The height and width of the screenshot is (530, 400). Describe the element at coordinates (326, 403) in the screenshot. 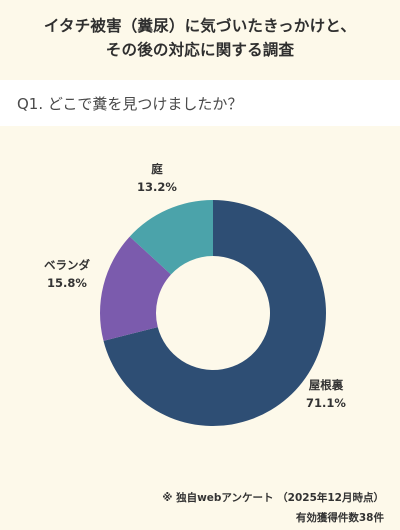

I see `slice-percent-label: 71.1%` at that location.